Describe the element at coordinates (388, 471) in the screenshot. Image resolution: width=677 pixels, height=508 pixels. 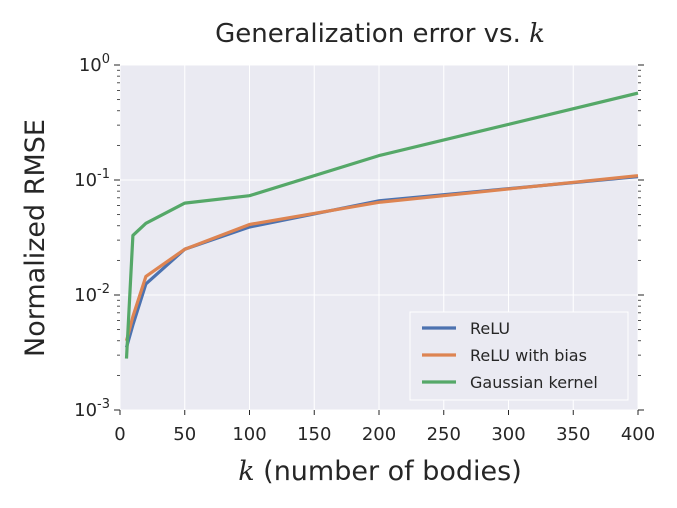
I see `x-axis-label-text: (number of bodies)` at that location.